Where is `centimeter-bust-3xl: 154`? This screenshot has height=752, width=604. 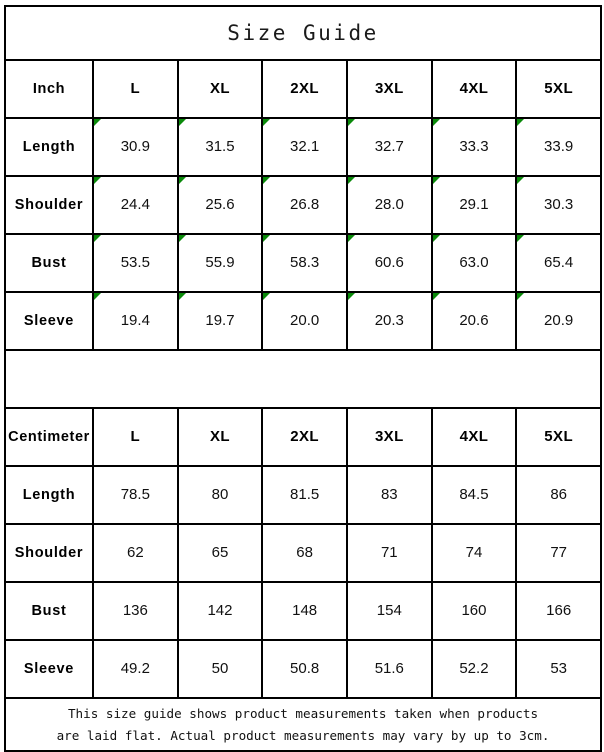
centimeter-bust-3xl: 154 is located at coordinates (389, 611).